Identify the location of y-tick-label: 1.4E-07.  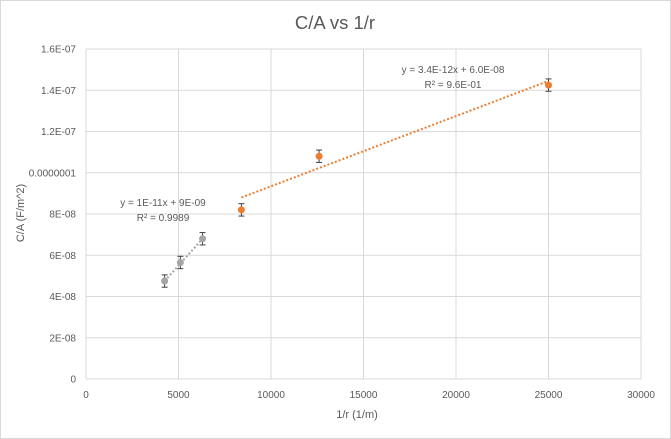
(58, 91).